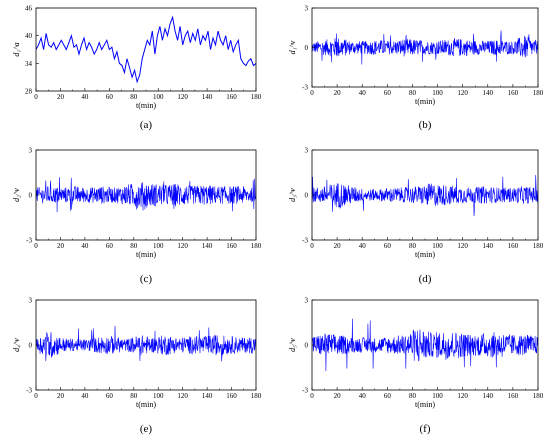 The height and width of the screenshot is (440, 550). I want to click on y-tick-label: 46, so click(29, 9).